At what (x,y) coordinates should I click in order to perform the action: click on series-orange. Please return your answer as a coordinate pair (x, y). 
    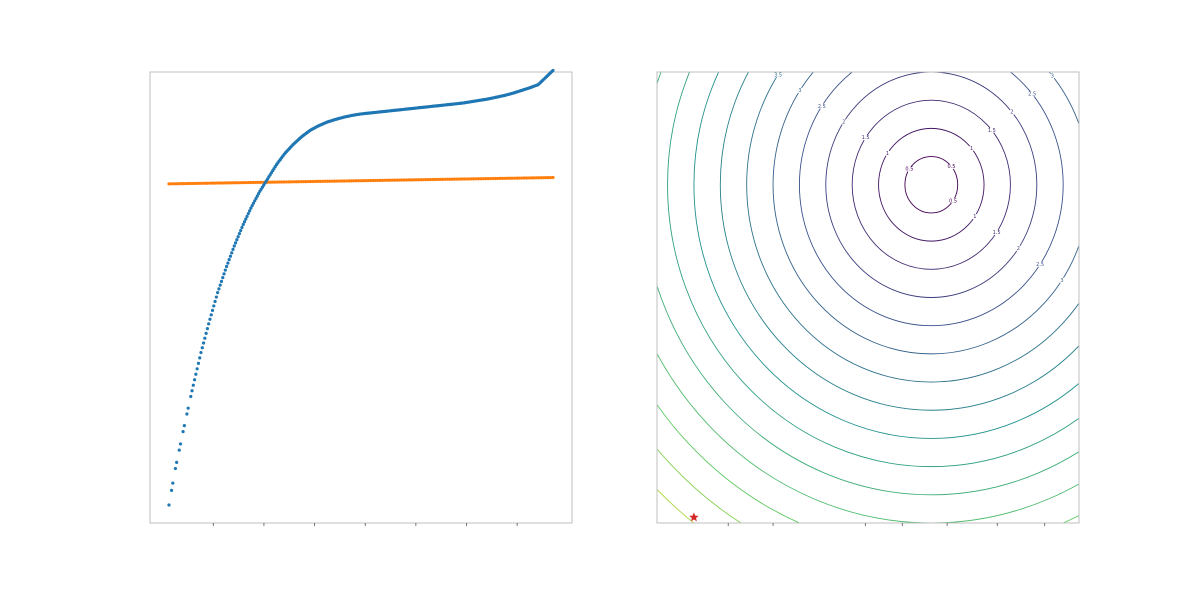
    Looking at the image, I should click on (361, 180).